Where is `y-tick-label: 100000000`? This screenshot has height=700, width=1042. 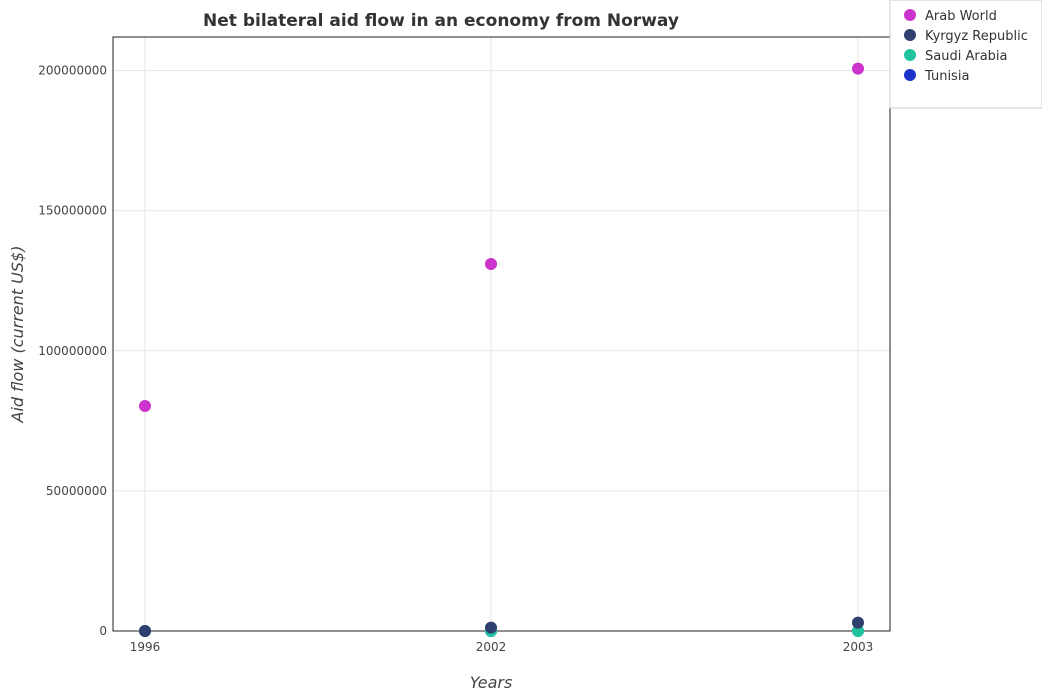 y-tick-label: 100000000 is located at coordinates (72, 351).